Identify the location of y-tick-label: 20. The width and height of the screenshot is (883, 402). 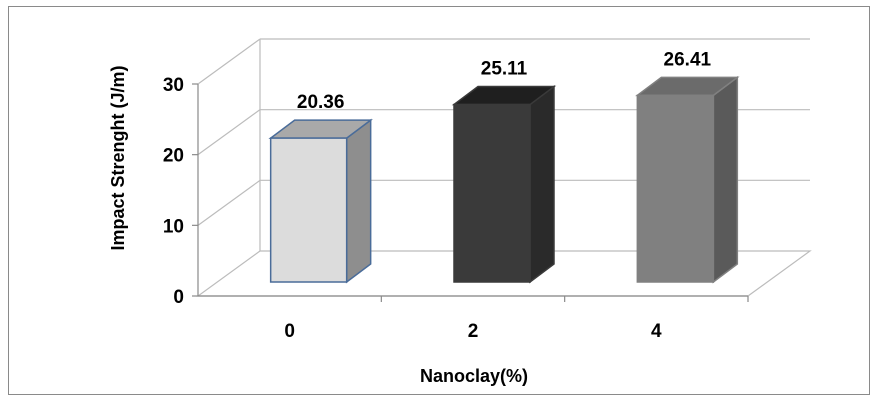
(173, 156).